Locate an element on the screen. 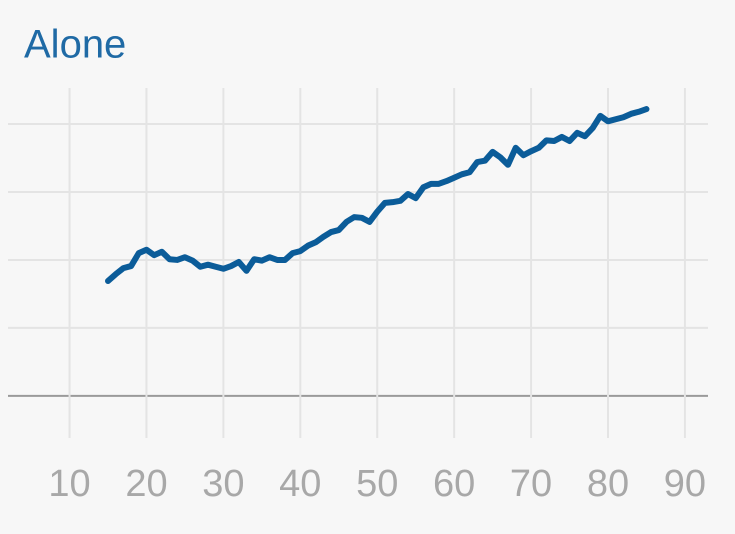 Image resolution: width=735 pixels, height=534 pixels. x-tick-label: 60 is located at coordinates (454, 484).